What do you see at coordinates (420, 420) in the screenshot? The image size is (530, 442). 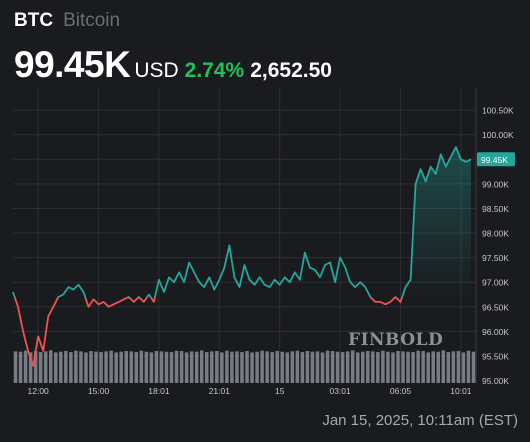 I see `timestamp: Jan 15, 2025, 10:11am (EST)` at bounding box center [420, 420].